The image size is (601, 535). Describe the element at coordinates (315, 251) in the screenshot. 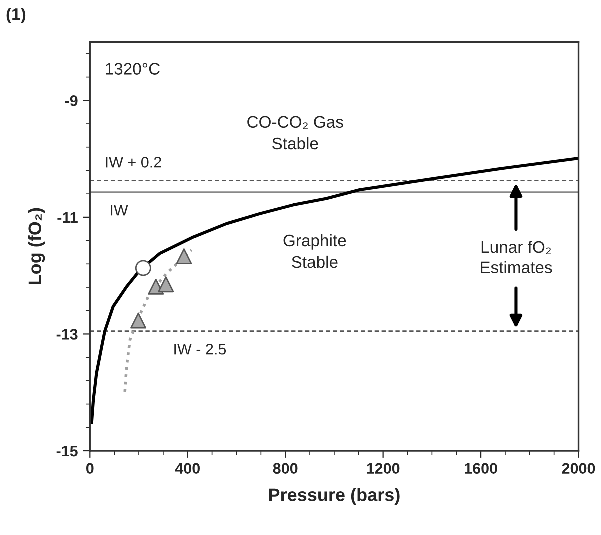

I see `annotation: Graphite Stable` at that location.